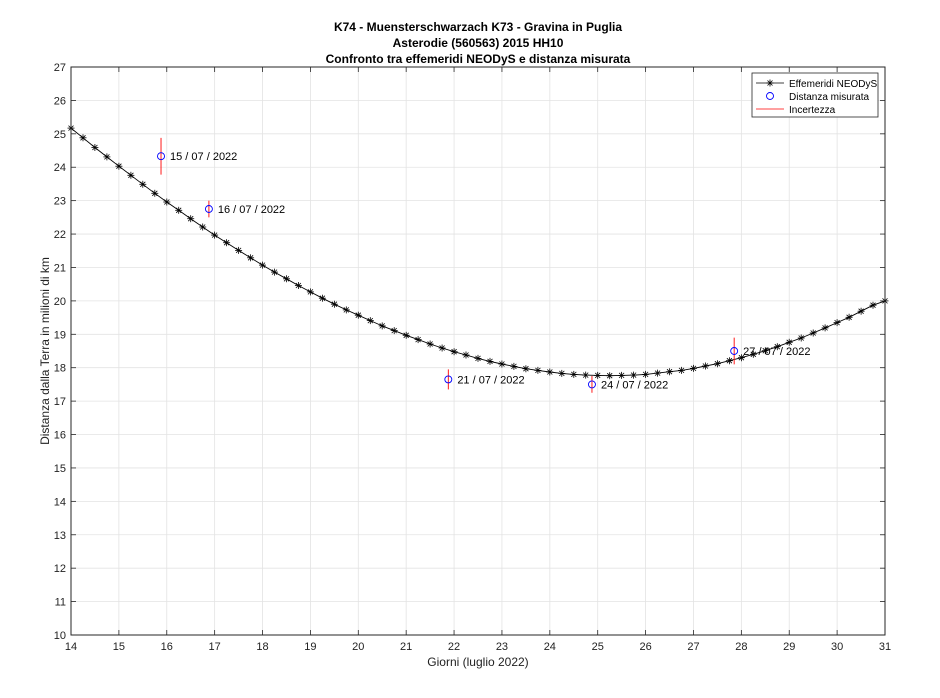  I want to click on x-tick-label: 22, so click(454, 647).